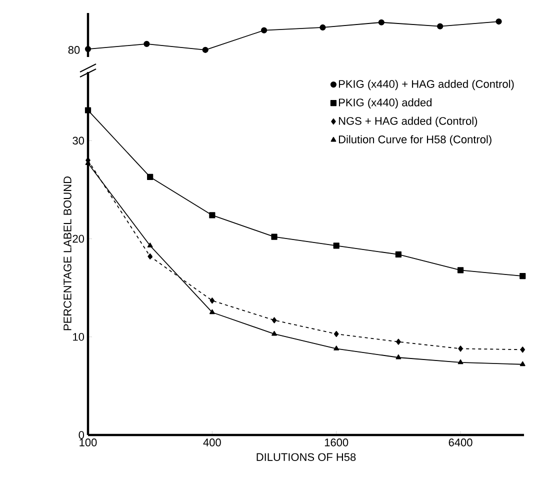  What do you see at coordinates (426, 85) in the screenshot?
I see `text: PKIG (x440) + HAG added (Control)` at bounding box center [426, 85].